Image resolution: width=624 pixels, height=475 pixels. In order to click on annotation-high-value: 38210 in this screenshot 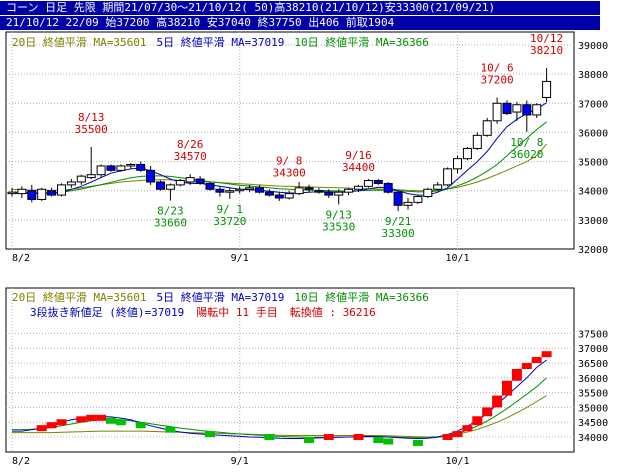, I will do `click(546, 50)`.